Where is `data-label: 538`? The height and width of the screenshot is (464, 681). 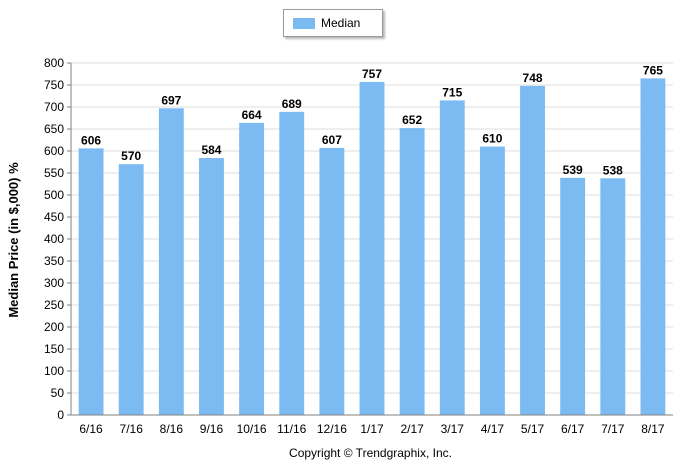 data-label: 538 is located at coordinates (613, 170).